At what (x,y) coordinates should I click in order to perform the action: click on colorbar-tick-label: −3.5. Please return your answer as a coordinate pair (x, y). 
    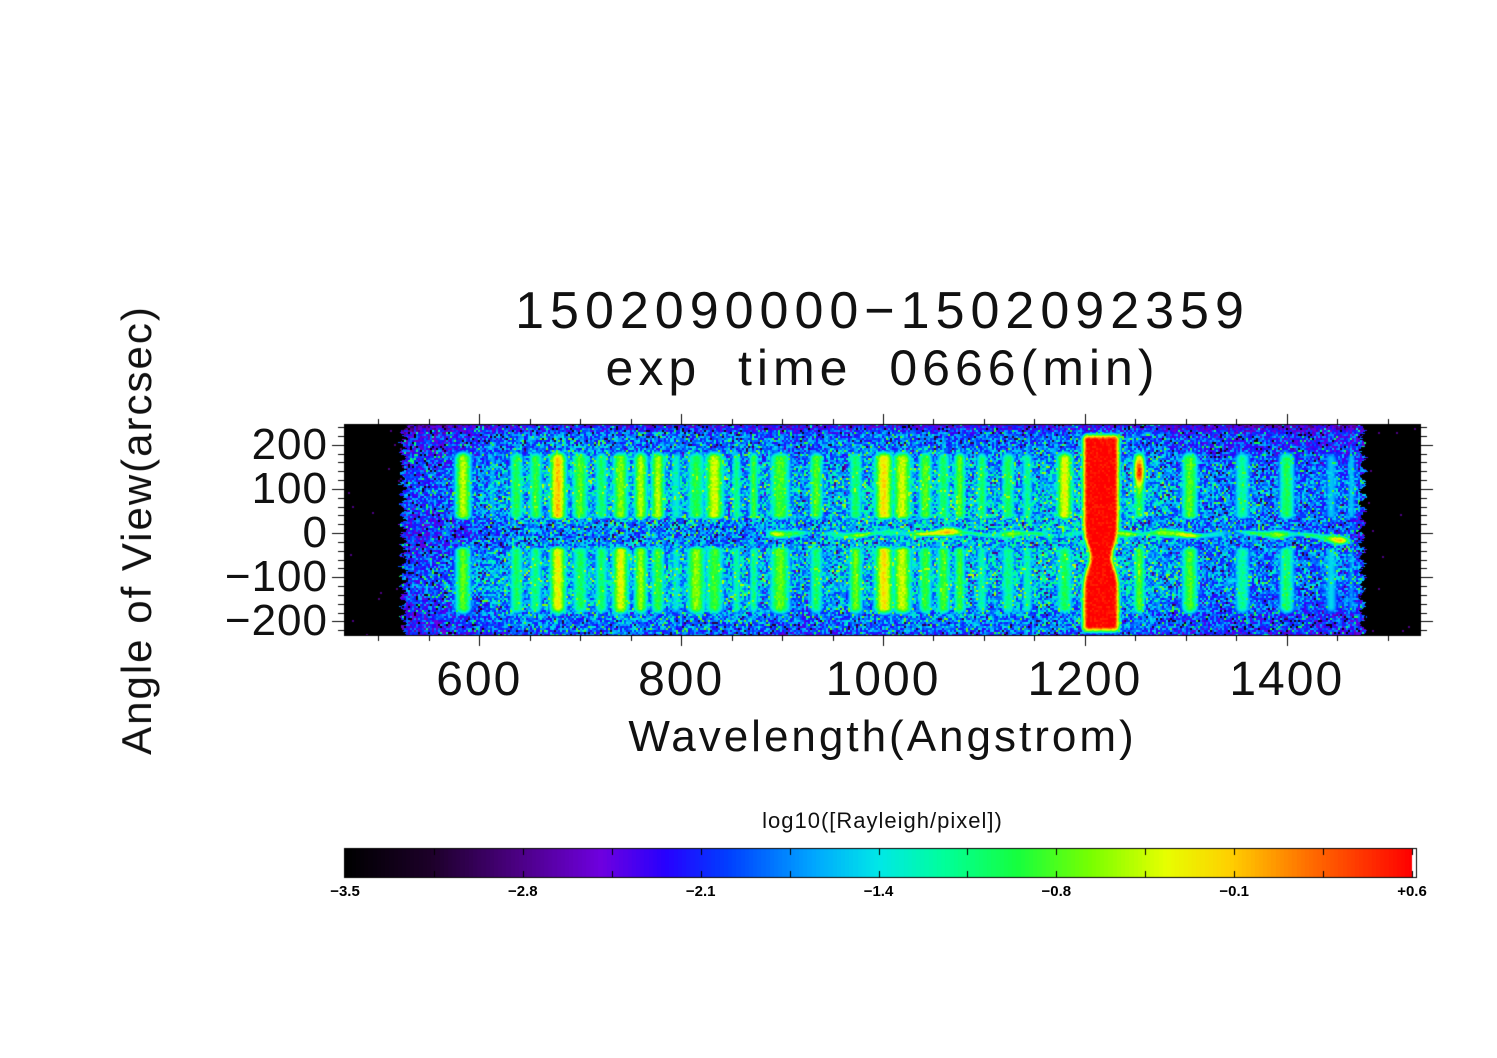
    Looking at the image, I should click on (345, 891).